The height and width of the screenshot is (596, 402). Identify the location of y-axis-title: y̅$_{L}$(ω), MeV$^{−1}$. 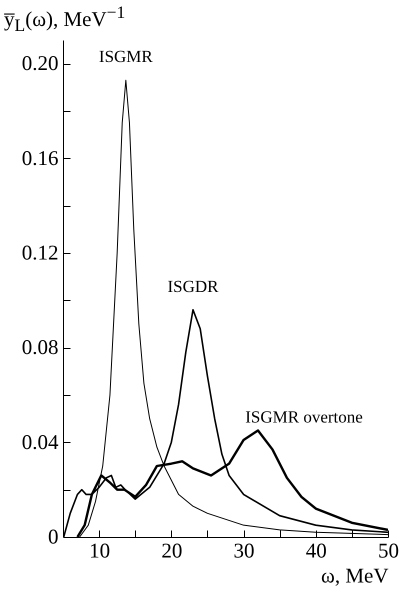
(65, 19).